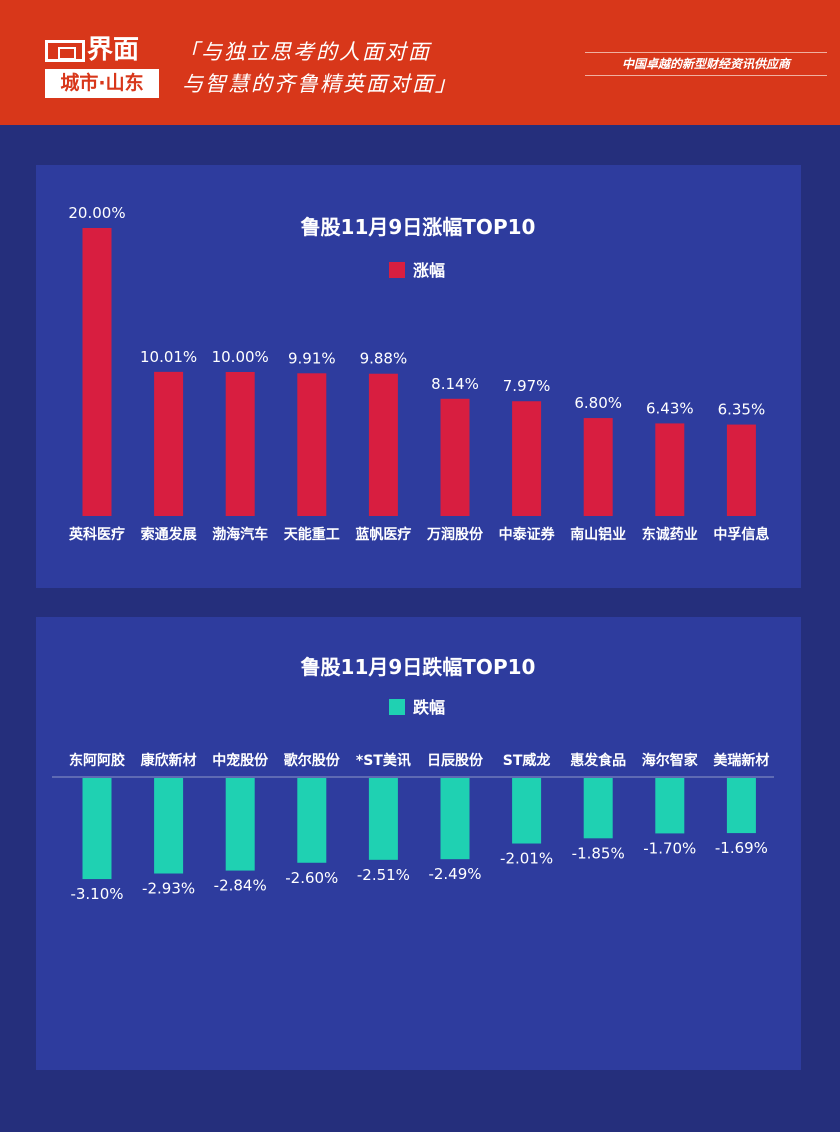  What do you see at coordinates (527, 760) in the screenshot?
I see `category-label: ST威龙` at bounding box center [527, 760].